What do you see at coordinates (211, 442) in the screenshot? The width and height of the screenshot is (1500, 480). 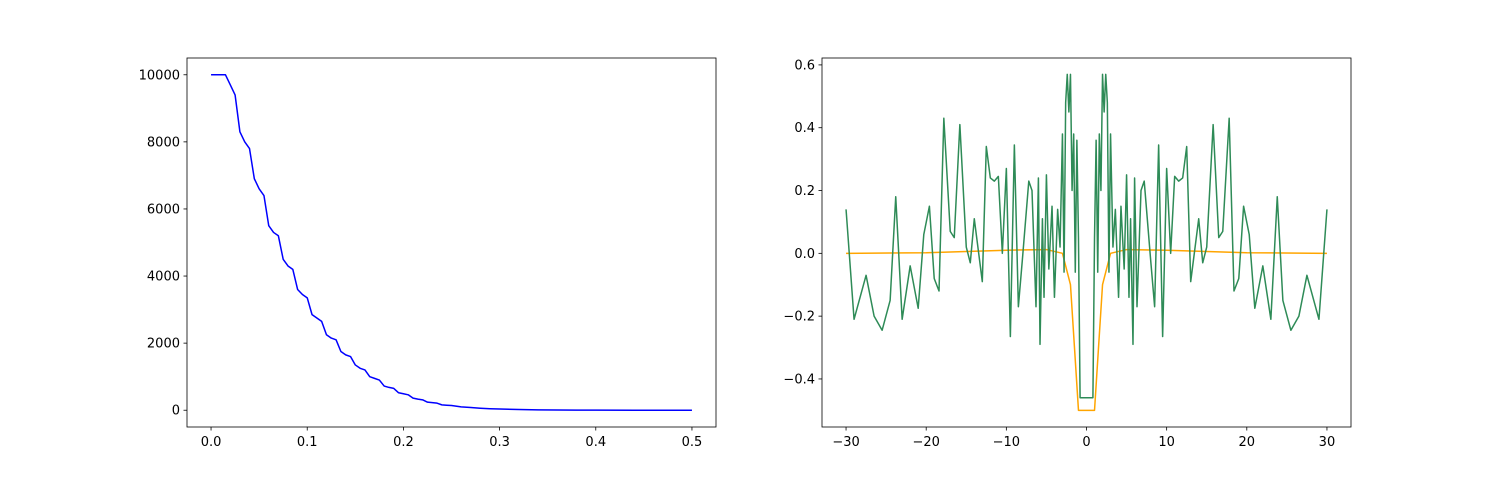 I see `x-tick-label: 0.0` at bounding box center [211, 442].